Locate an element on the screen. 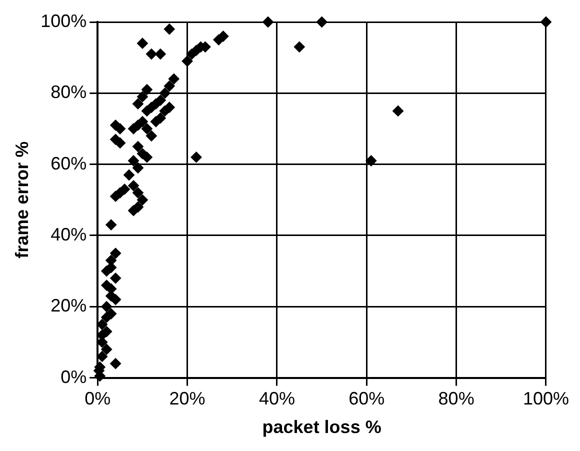 The height and width of the screenshot is (451, 580). x-tick-label: 100% is located at coordinates (546, 398).